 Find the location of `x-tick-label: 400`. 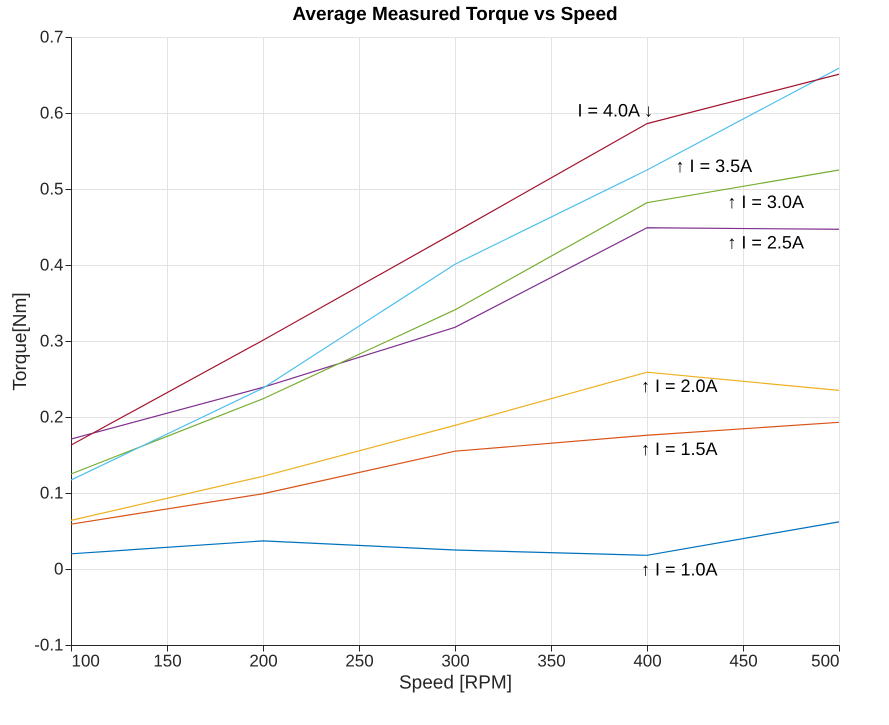

x-tick-label: 400 is located at coordinates (647, 661).